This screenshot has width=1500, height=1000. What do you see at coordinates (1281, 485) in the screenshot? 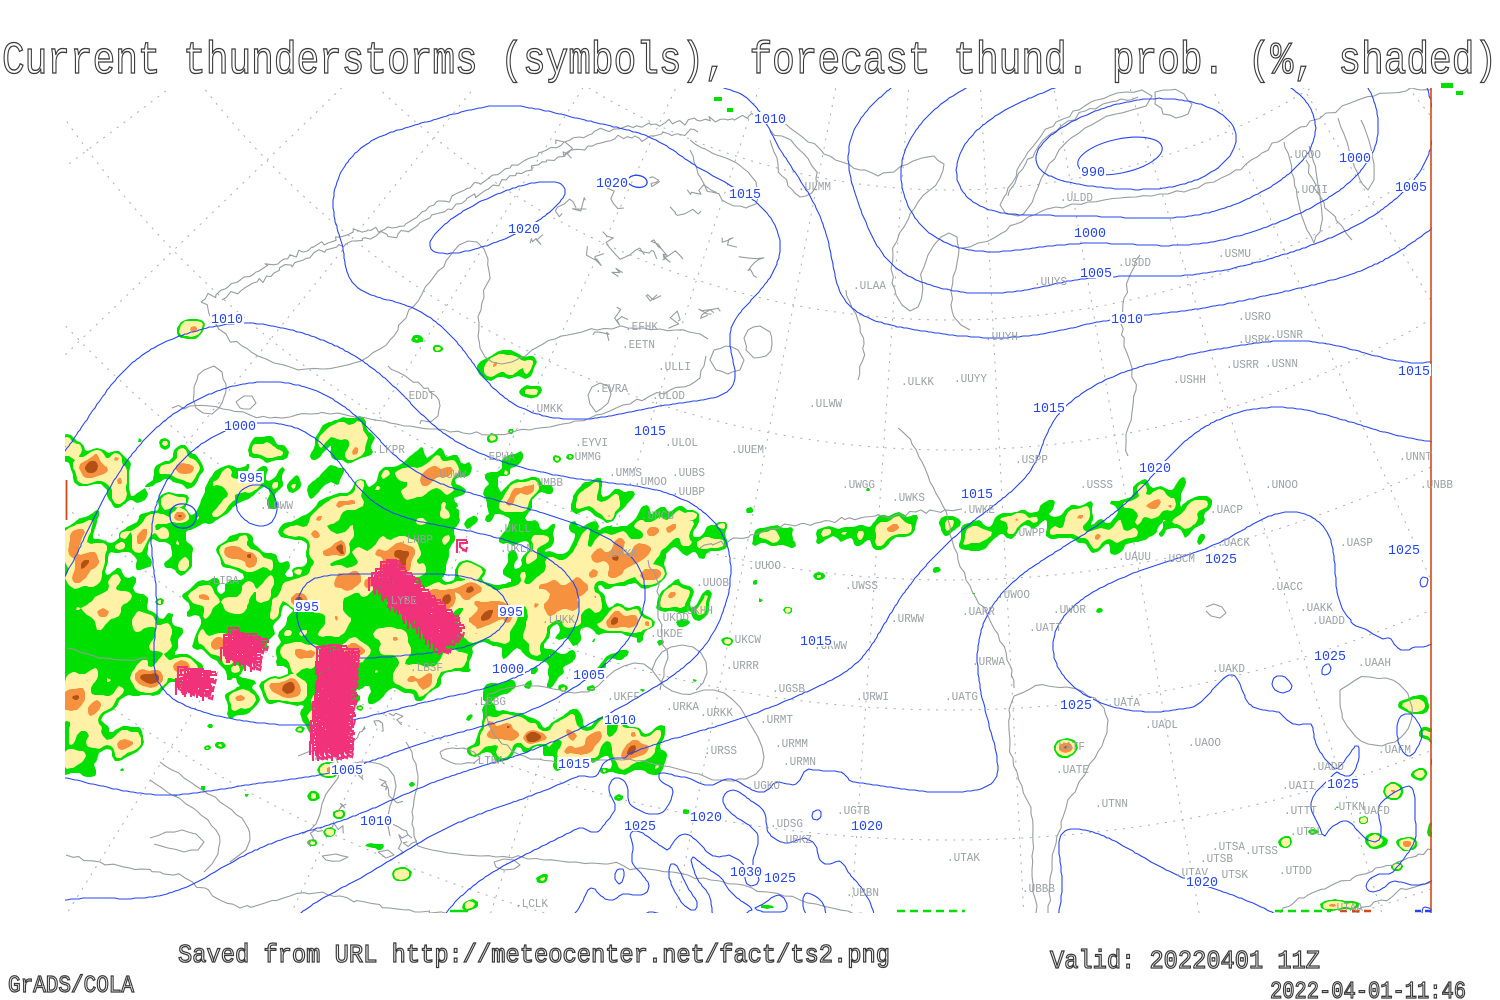
I see `svg-text: .UNOO` at bounding box center [1281, 485].